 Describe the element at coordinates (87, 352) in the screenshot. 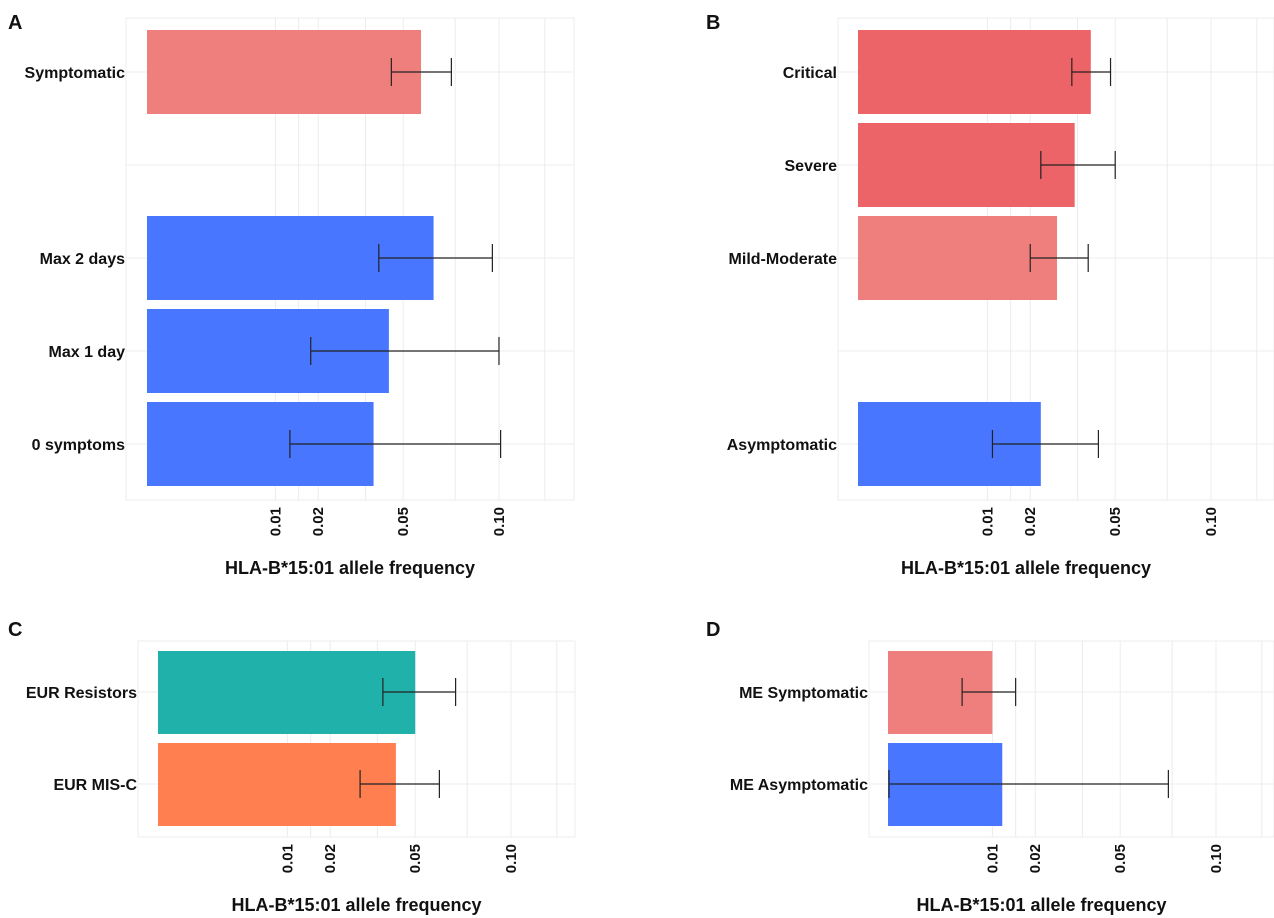

I see `category-label: Max 1 day` at that location.